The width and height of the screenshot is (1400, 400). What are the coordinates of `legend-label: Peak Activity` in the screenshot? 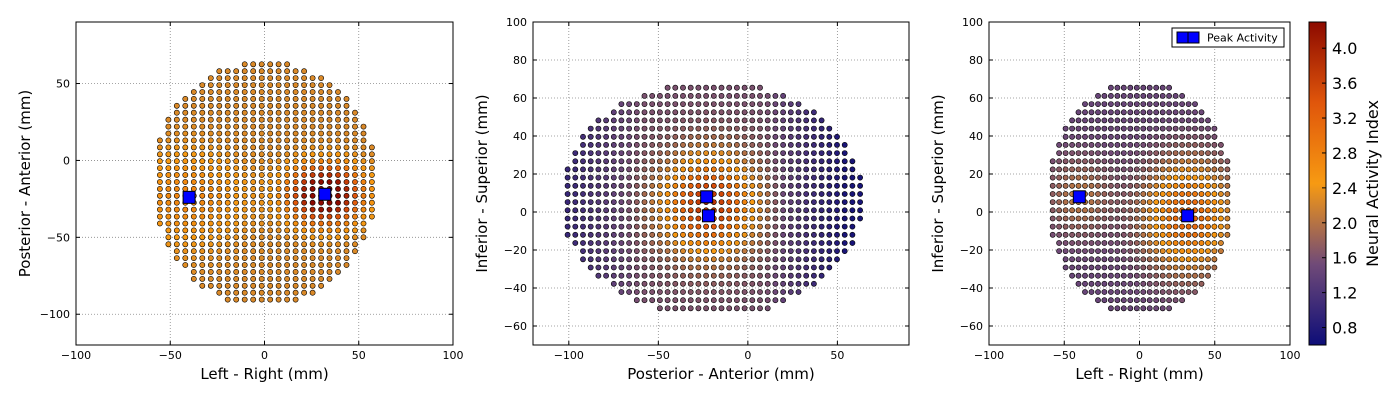 It's located at (1242, 38).